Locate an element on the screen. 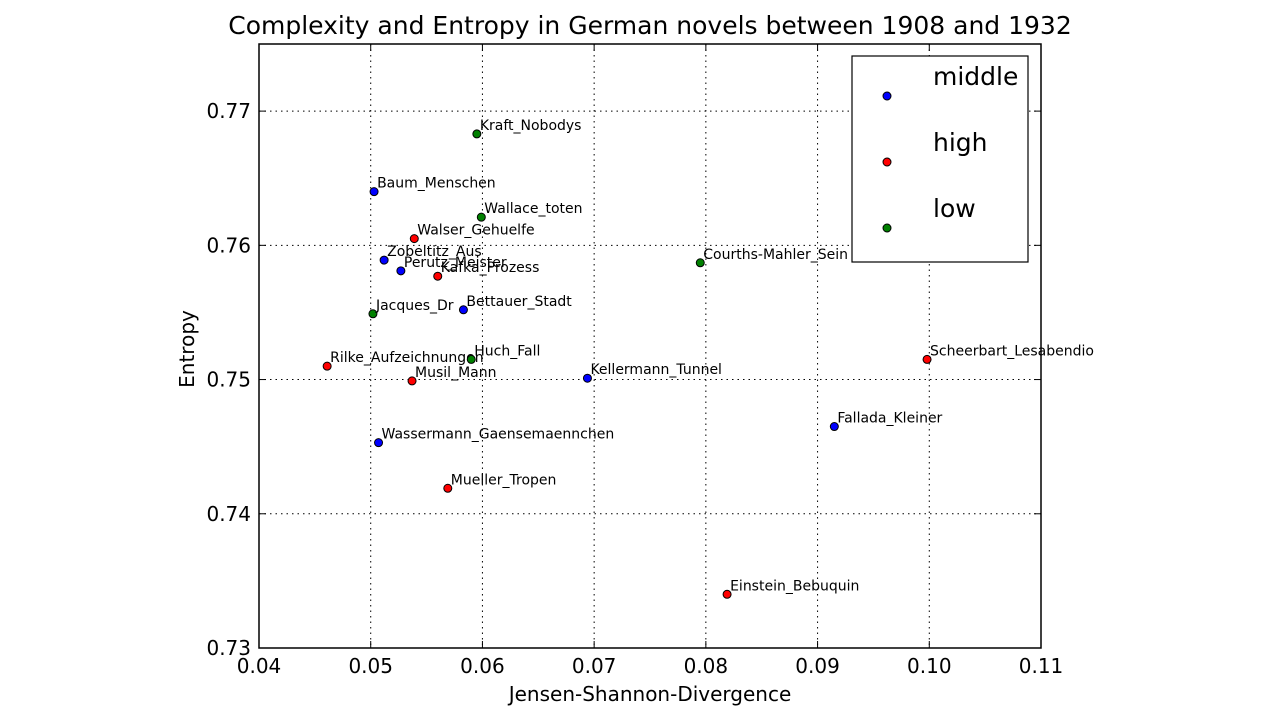 The image size is (1280, 720). data-point-label: Bettauer_Stadt is located at coordinates (519, 302).